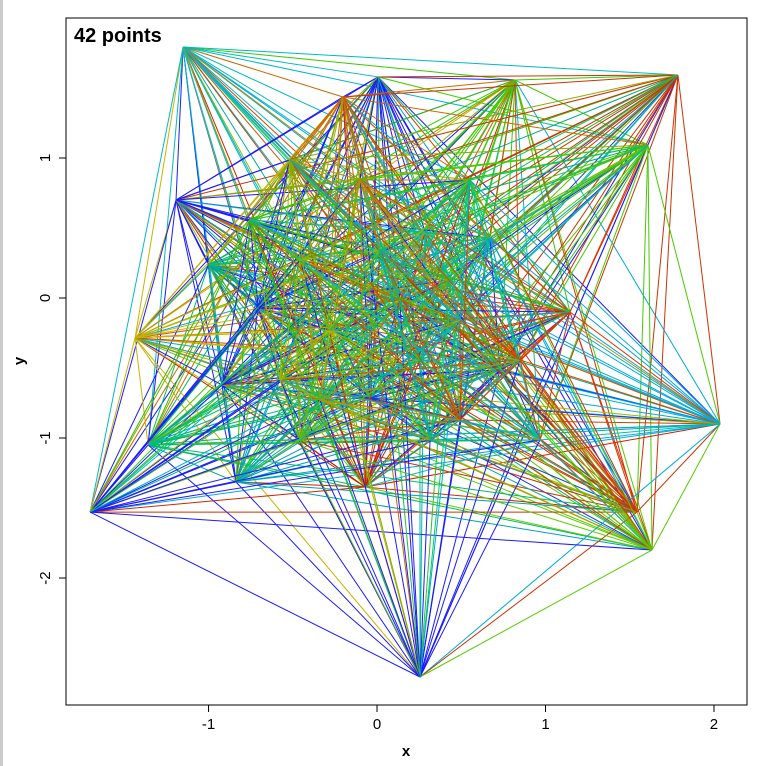  I want to click on x-axis-label: x, so click(406, 751).